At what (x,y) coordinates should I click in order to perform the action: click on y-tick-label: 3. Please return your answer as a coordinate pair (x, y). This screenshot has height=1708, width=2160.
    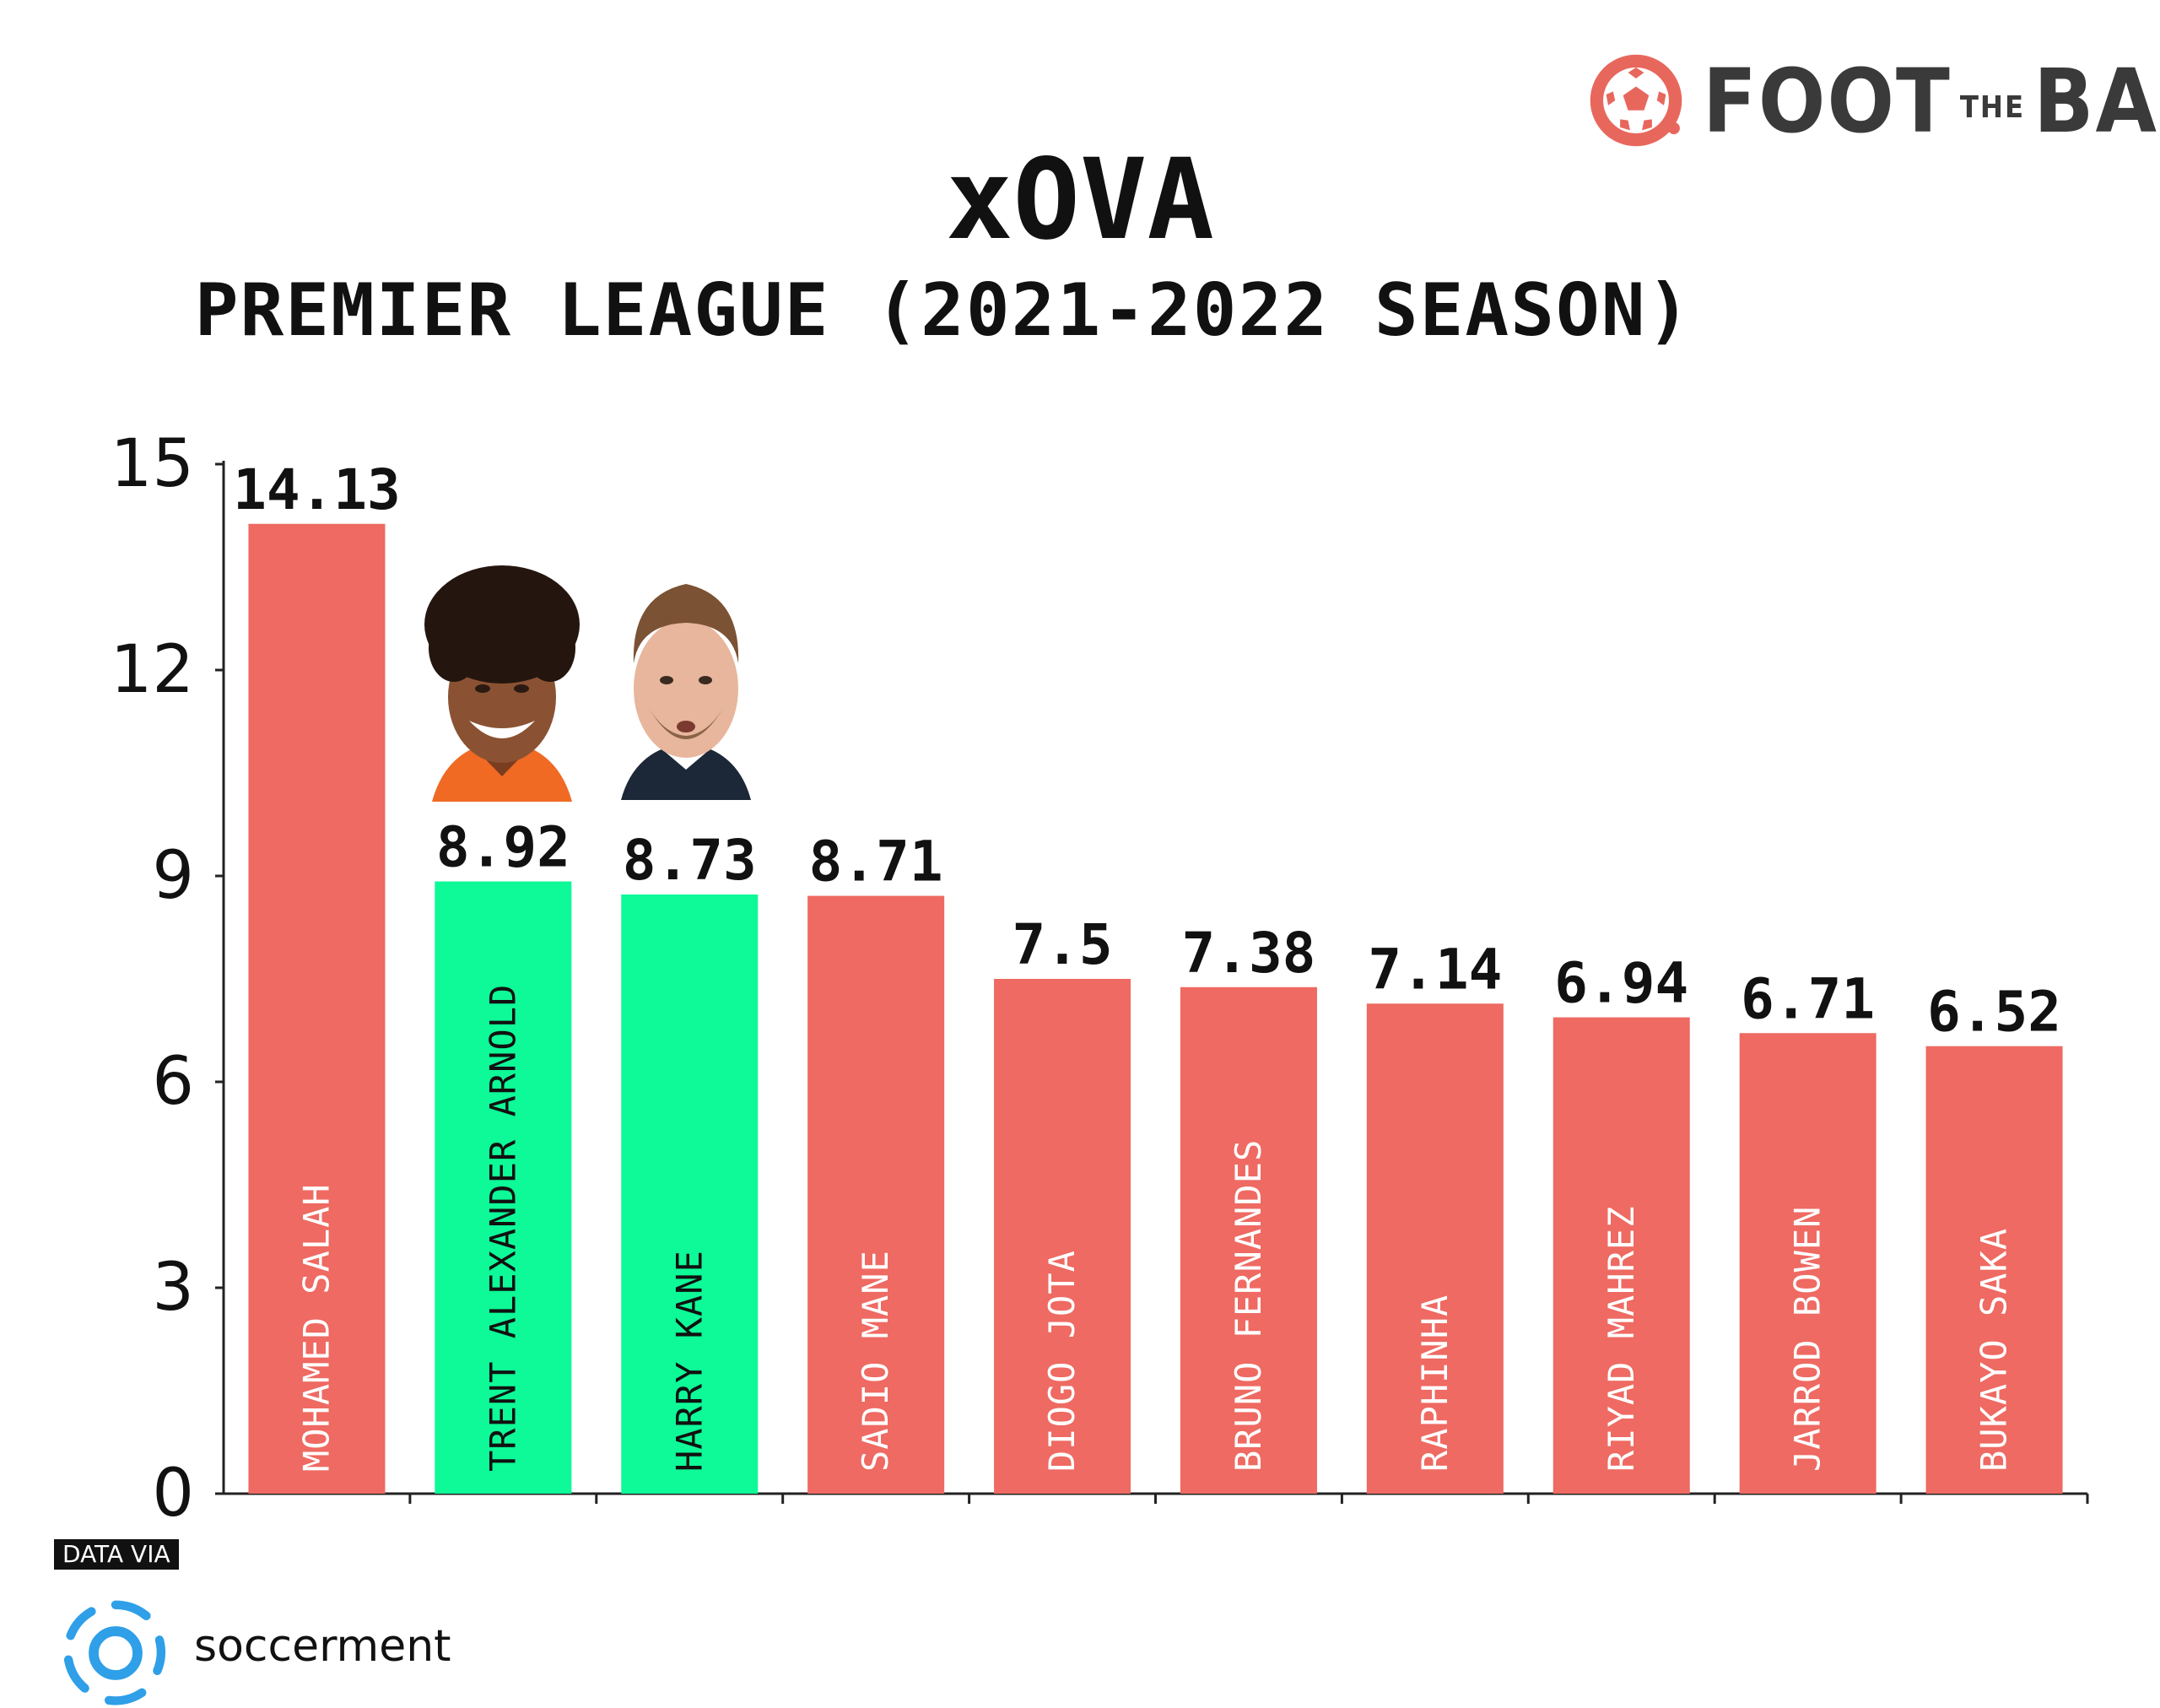
    Looking at the image, I should click on (173, 1288).